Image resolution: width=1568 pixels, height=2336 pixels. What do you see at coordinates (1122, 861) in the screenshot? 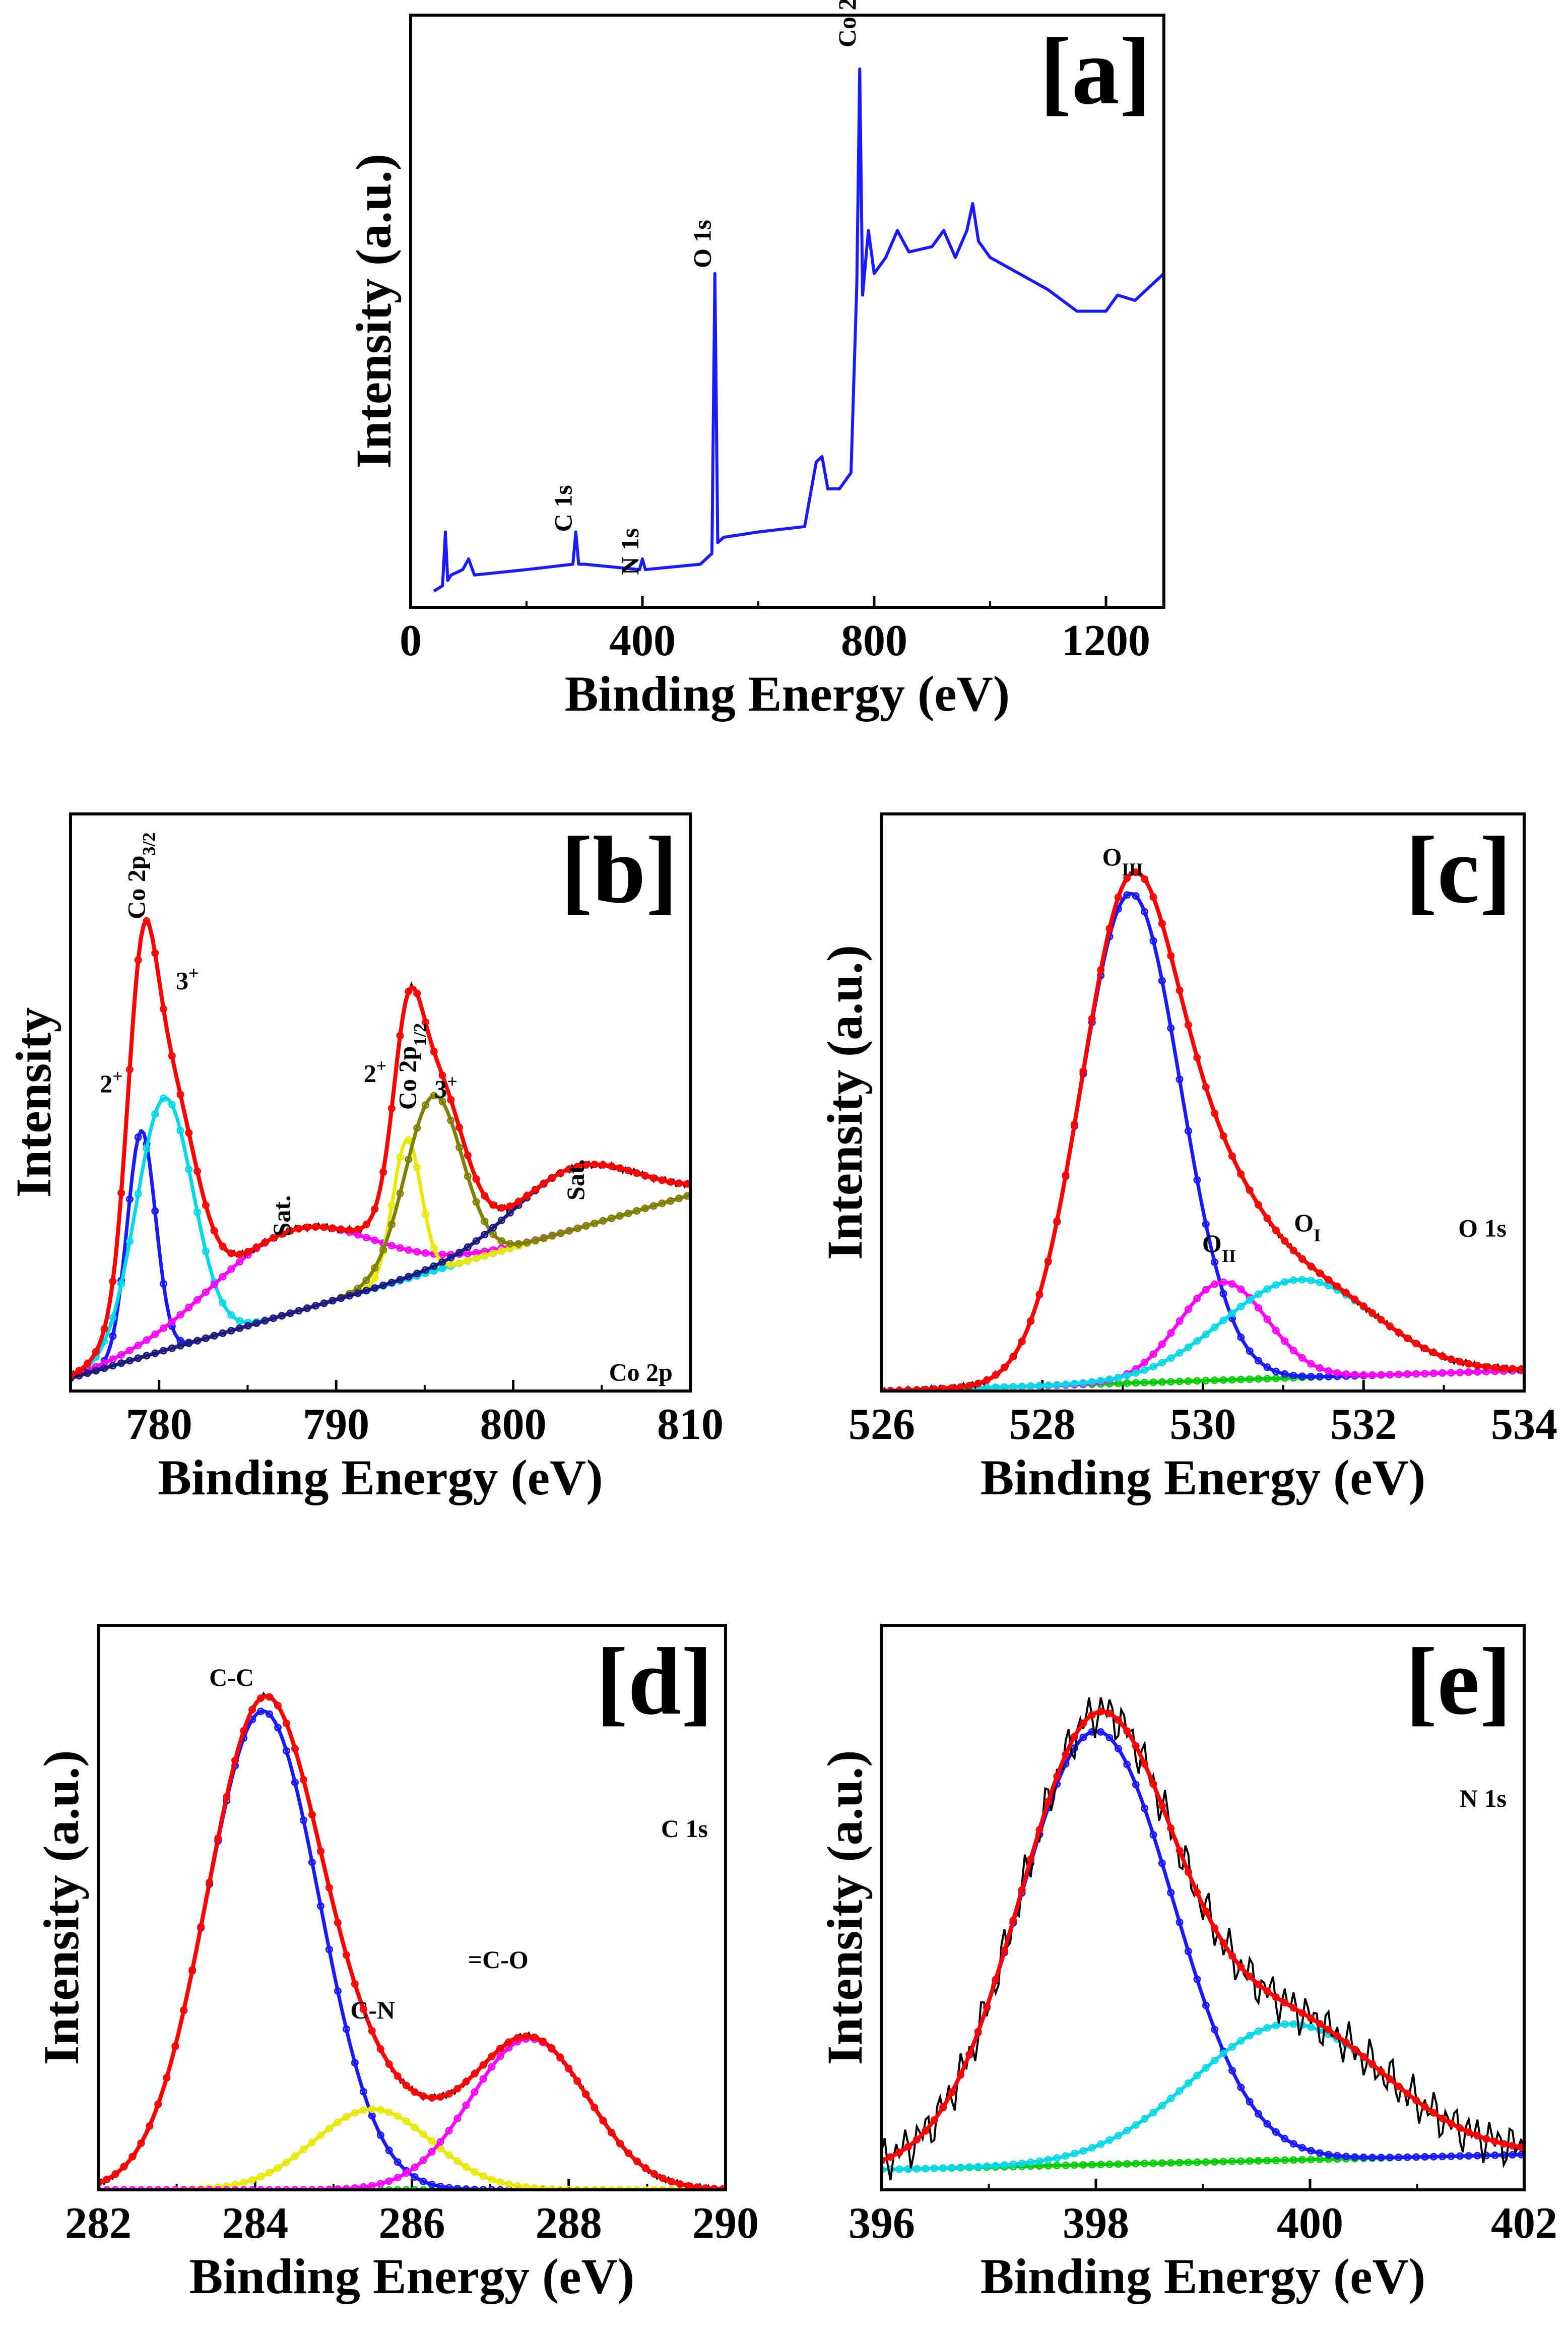
I see `peak-annotation: OIII` at bounding box center [1122, 861].